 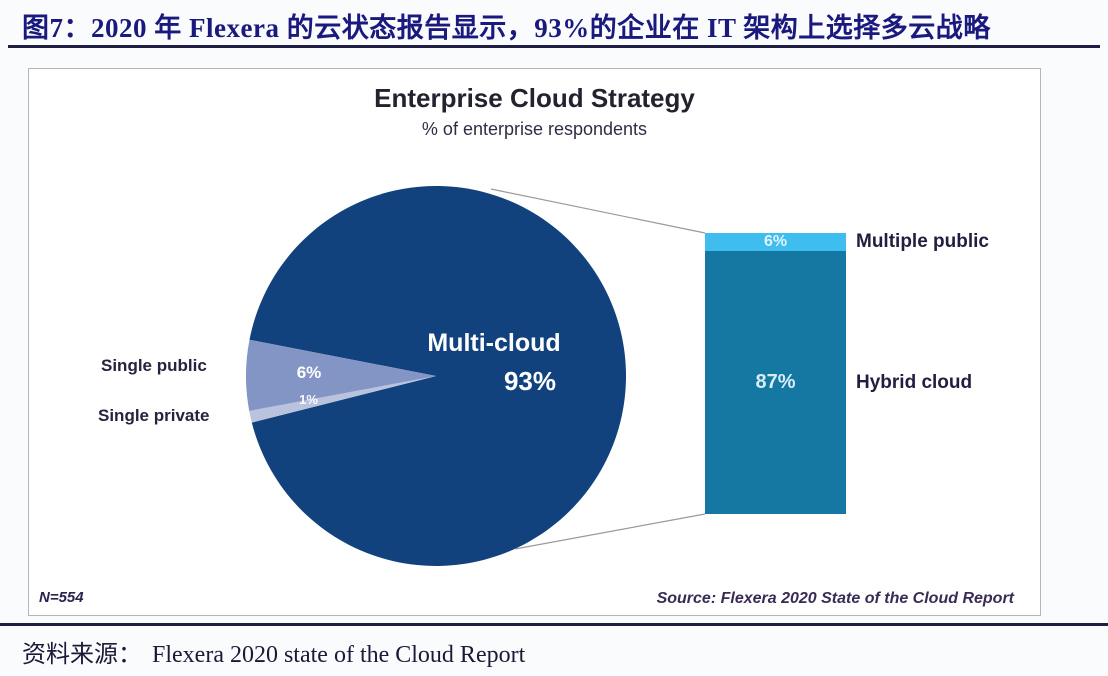 What do you see at coordinates (309, 372) in the screenshot?
I see `pie-value-single-public: 6%` at bounding box center [309, 372].